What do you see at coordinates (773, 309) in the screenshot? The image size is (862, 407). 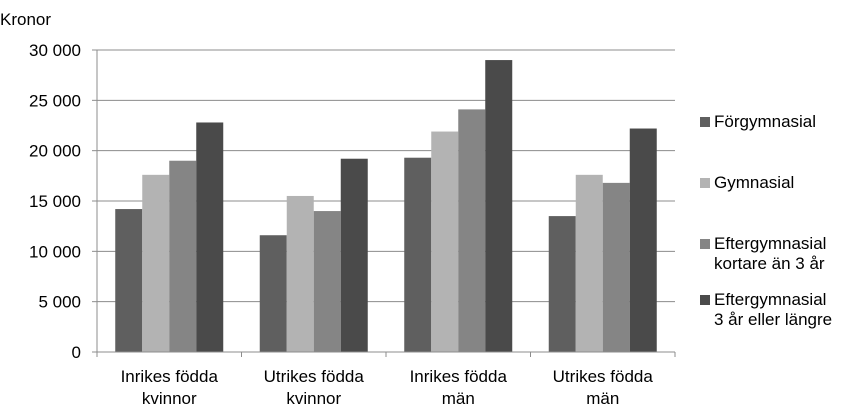 I see `legend-label: Eftergymnasial 3 år eller längre` at bounding box center [773, 309].